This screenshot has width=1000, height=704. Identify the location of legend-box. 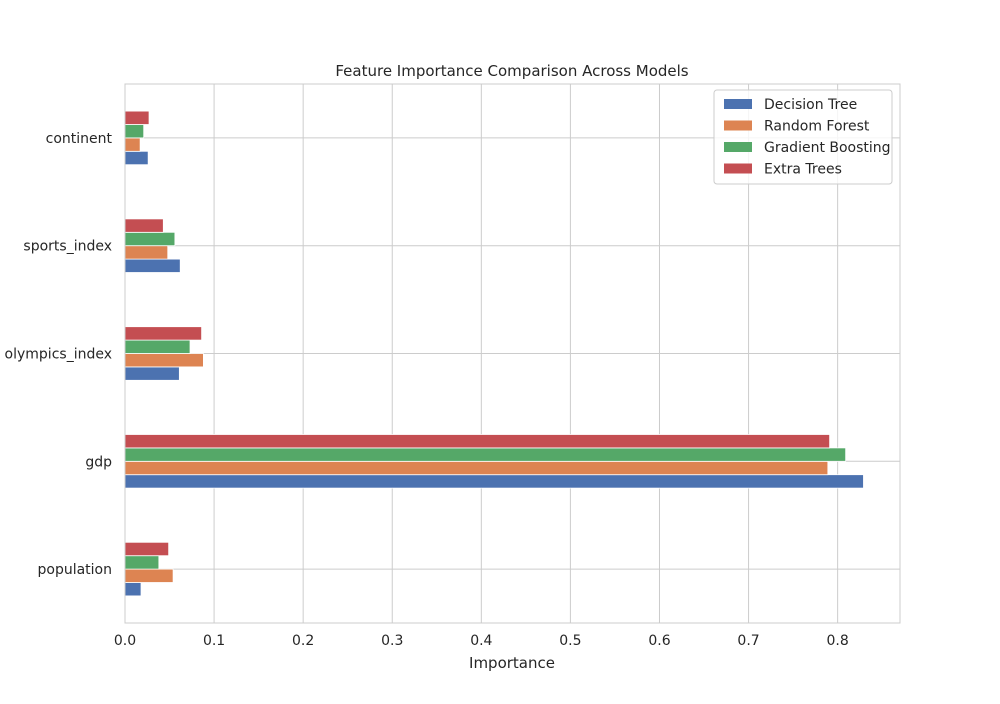
(803, 137).